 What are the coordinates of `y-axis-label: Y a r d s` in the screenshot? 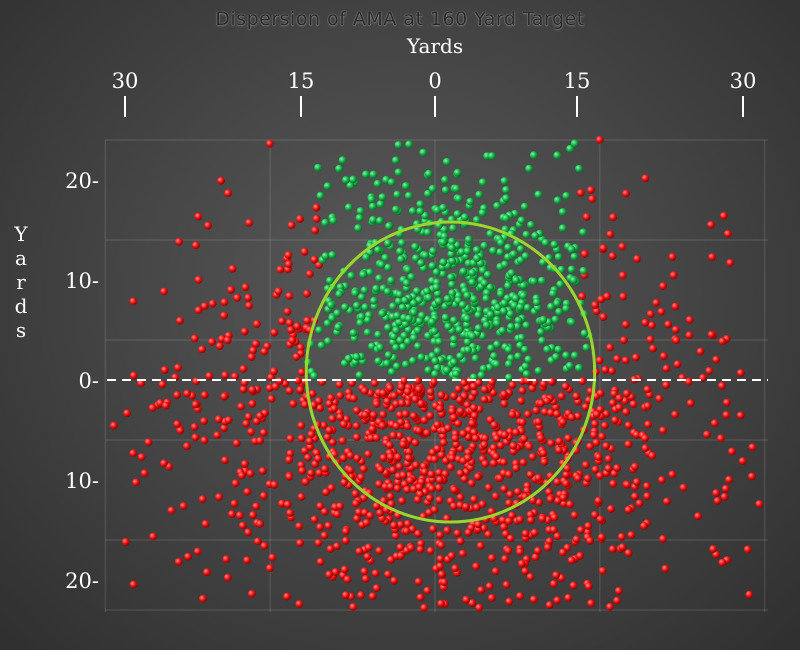 It's located at (21, 282).